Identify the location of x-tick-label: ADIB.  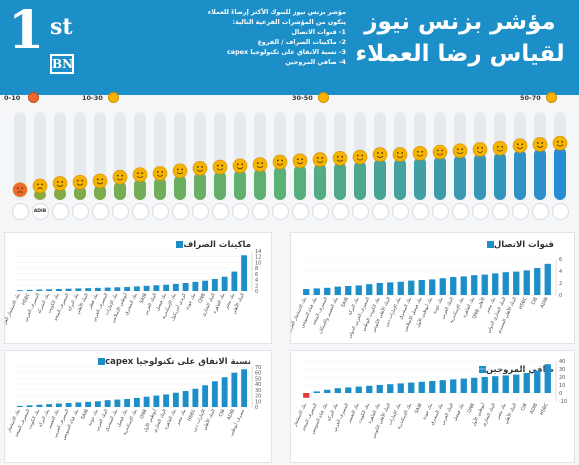
(231, 414).